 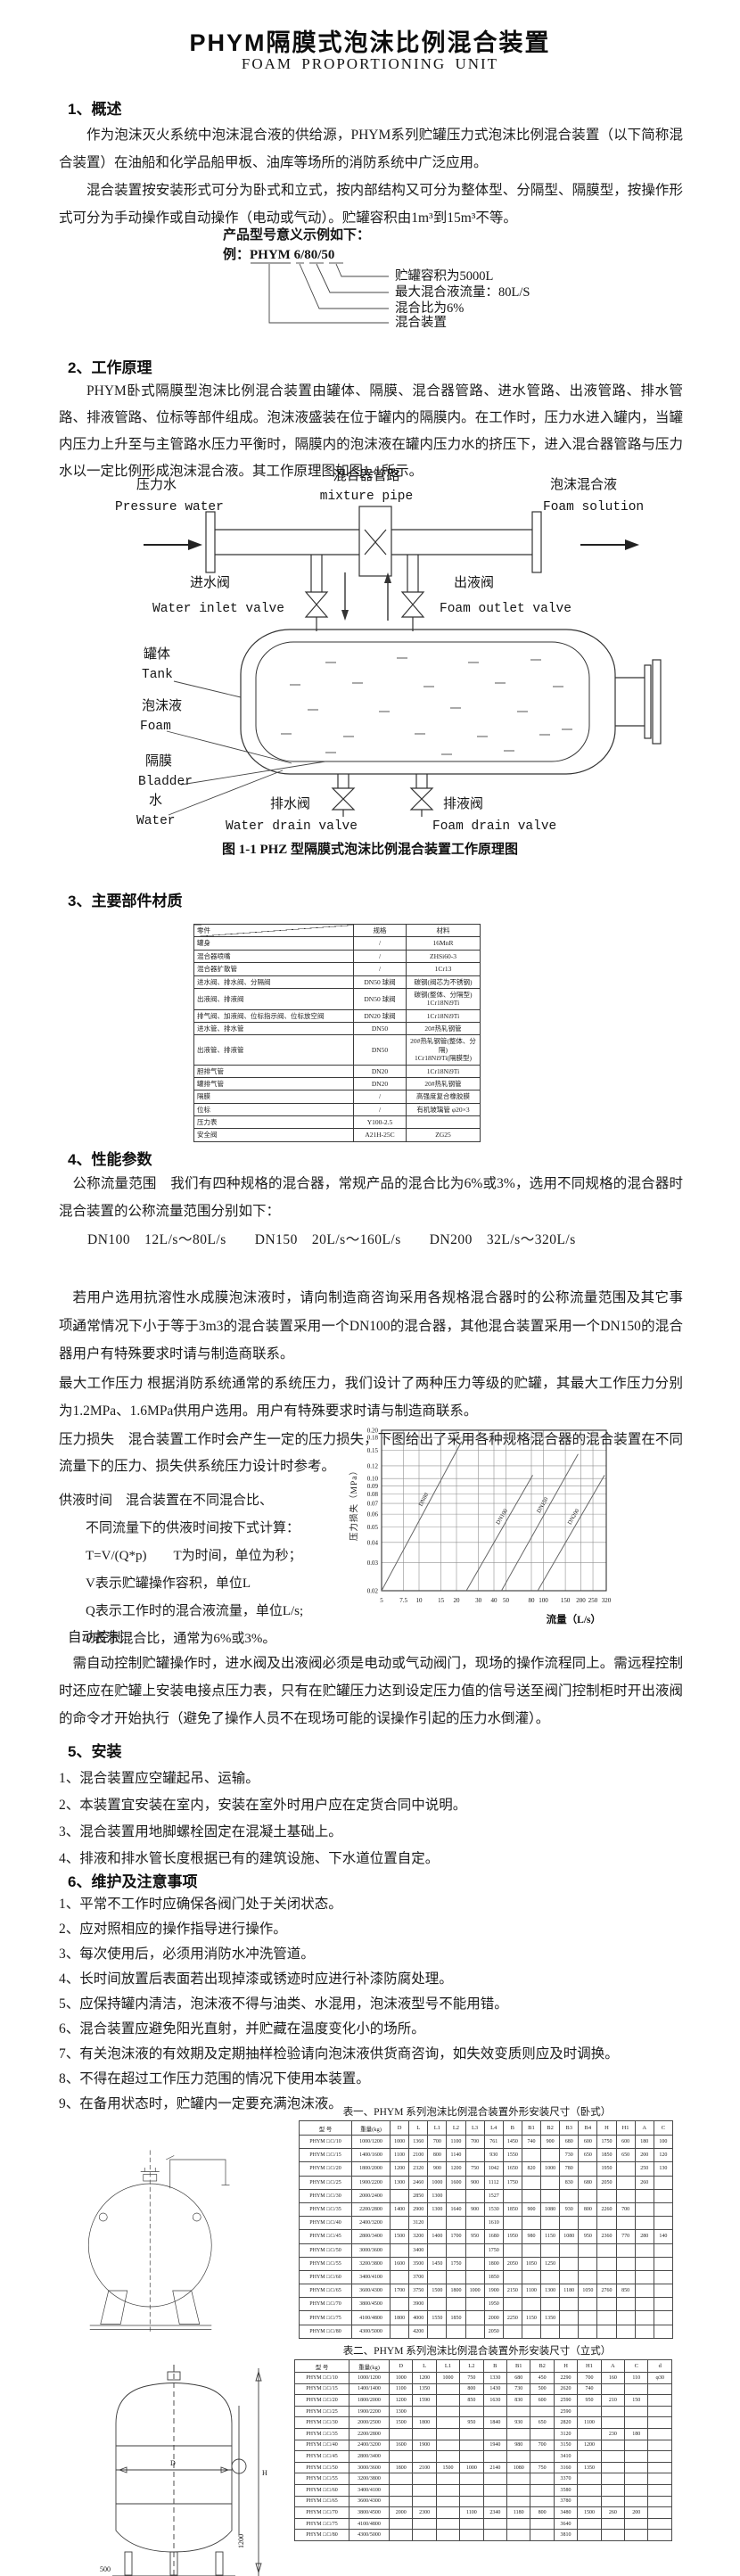 I want to click on svg-text: 30, so click(x=478, y=1600).